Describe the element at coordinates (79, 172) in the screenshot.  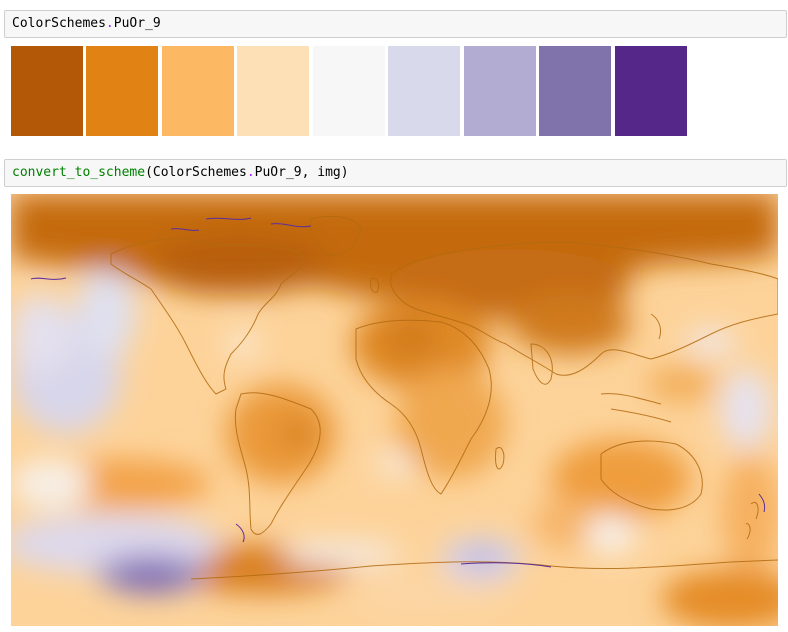
I see `code-token-function: convert_to_scheme` at that location.